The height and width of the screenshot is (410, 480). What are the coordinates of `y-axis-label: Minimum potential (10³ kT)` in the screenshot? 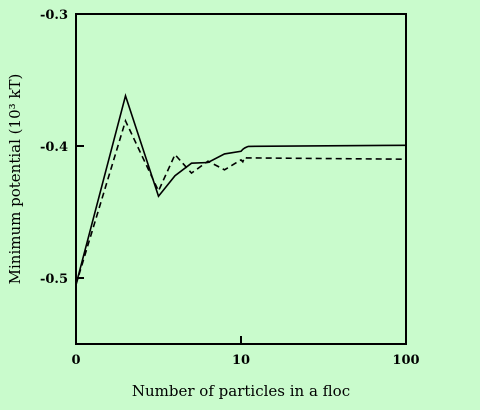 It's located at (15, 179).